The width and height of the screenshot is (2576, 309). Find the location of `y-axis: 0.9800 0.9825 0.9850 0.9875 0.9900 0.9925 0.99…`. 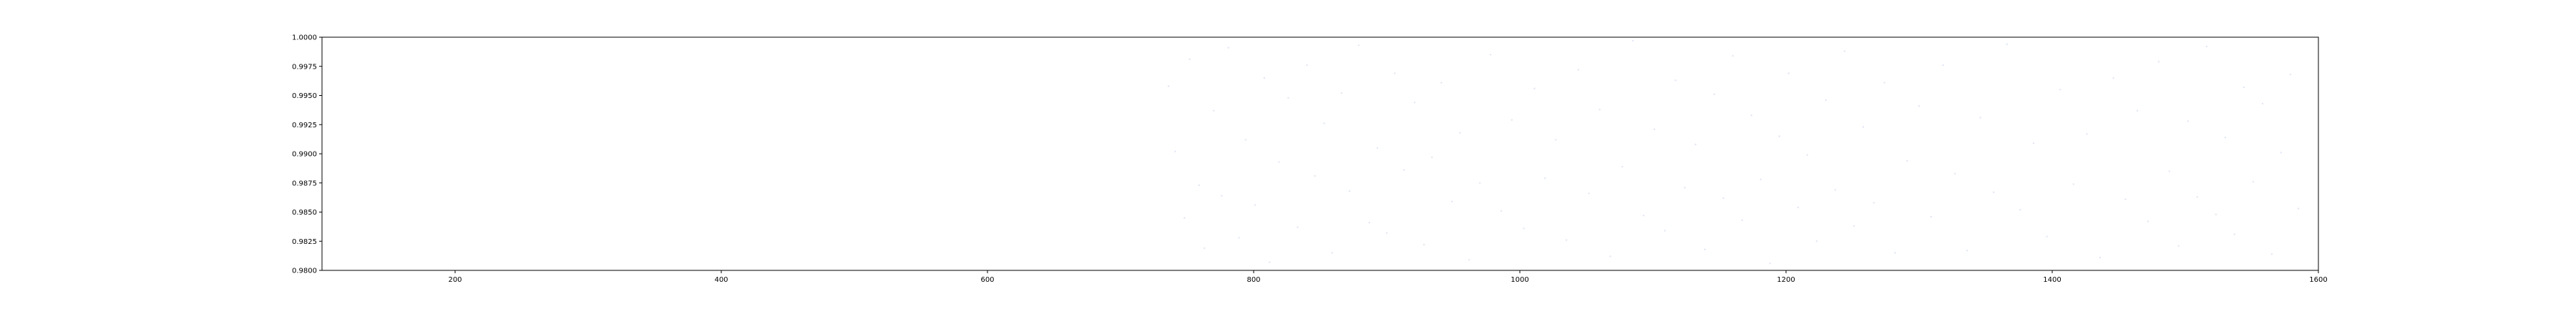

y-axis: 0.9800 0.9825 0.9850 0.9875 0.9900 0.9925 0.99… is located at coordinates (307, 154).